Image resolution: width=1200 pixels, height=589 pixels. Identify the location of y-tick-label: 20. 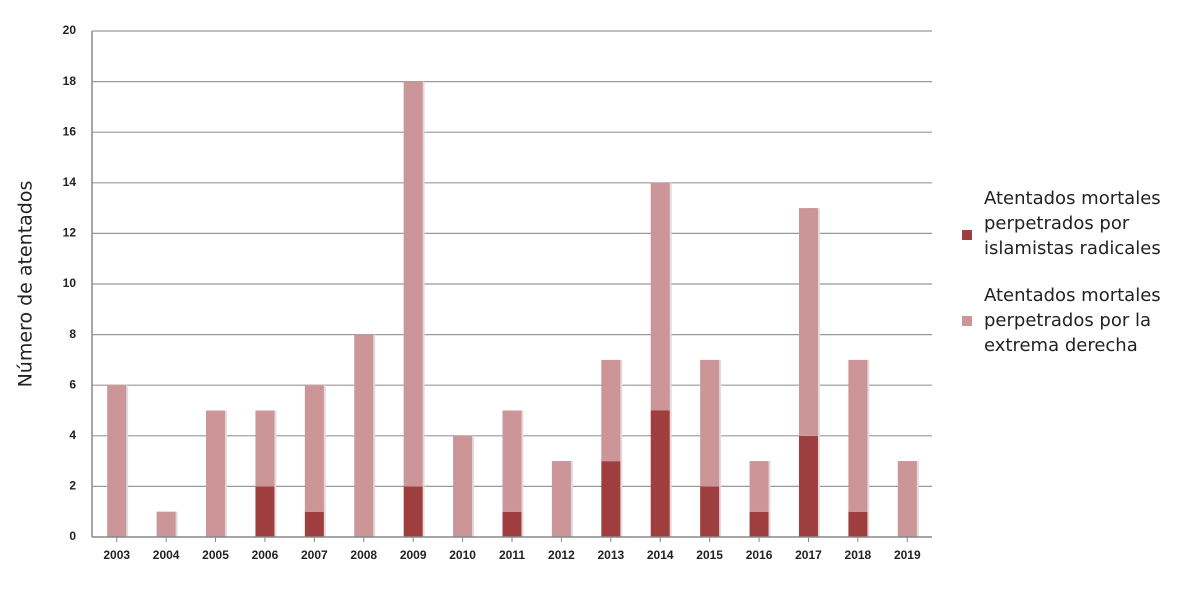
(70, 30).